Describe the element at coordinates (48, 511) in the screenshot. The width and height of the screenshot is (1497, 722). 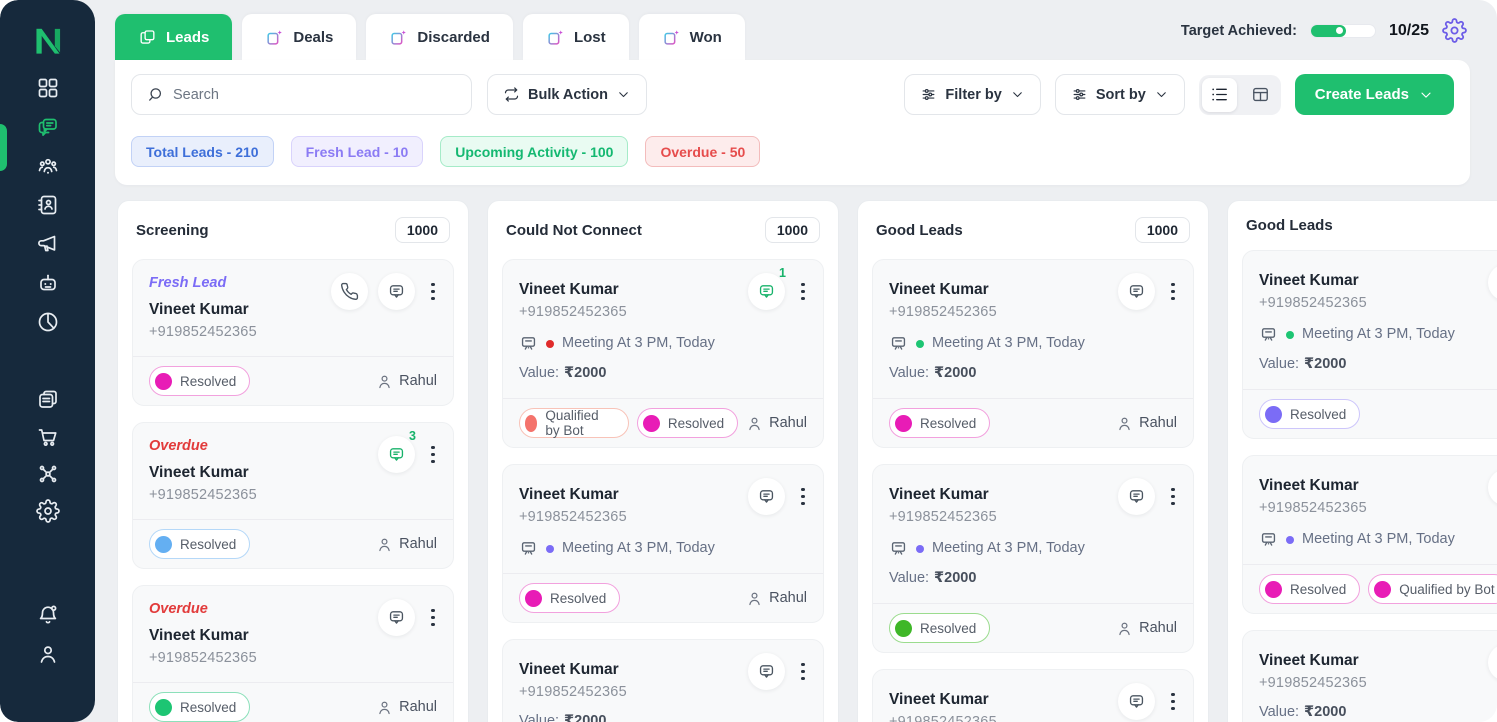
I see `sidebar-item-settings` at that location.